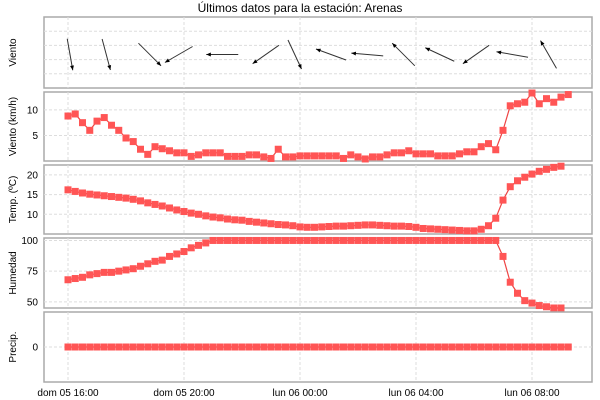 The width and height of the screenshot is (600, 400). Describe the element at coordinates (318, 126) in the screenshot. I see `series-line` at that location.